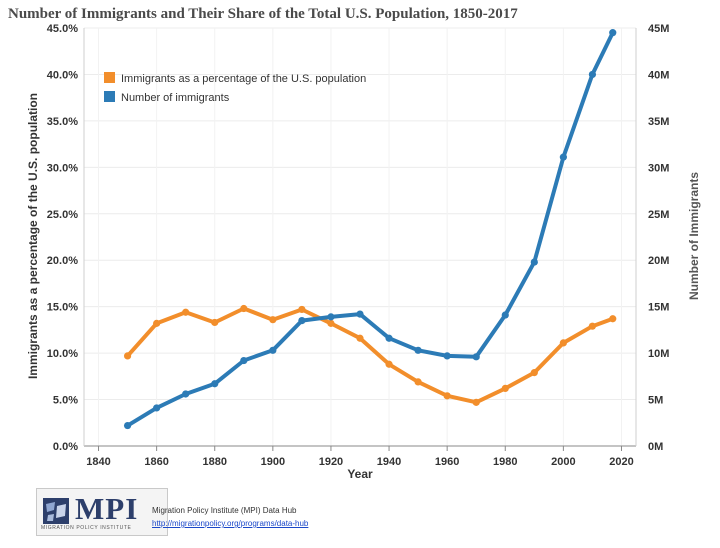 Image resolution: width=720 pixels, height=548 pixels. Describe the element at coordinates (331, 462) in the screenshot. I see `x-tick: 1920` at that location.